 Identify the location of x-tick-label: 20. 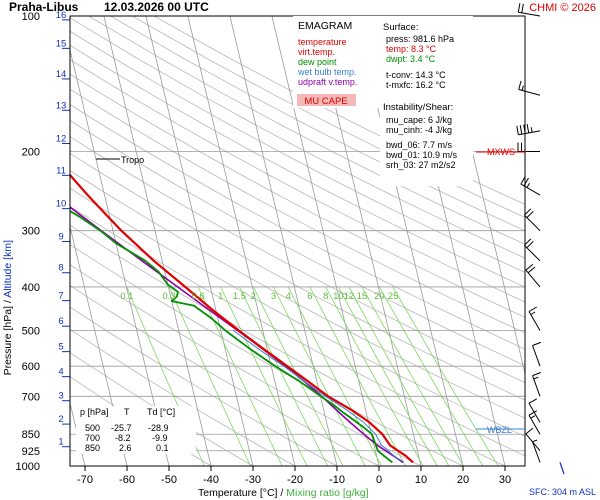
(463, 480).